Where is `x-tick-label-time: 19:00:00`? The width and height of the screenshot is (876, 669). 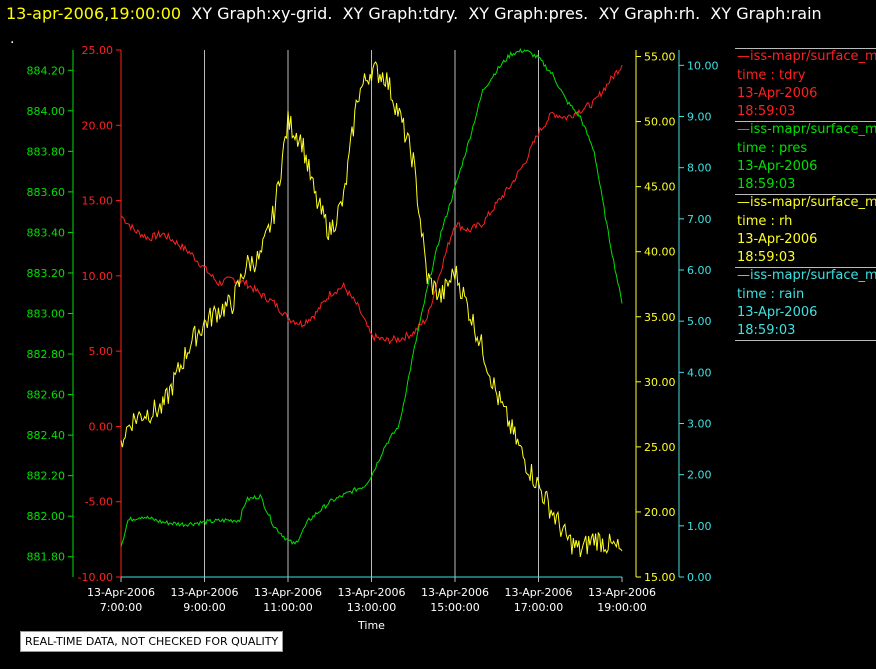
x-tick-label-time: 19:00:00 is located at coordinates (621, 607).